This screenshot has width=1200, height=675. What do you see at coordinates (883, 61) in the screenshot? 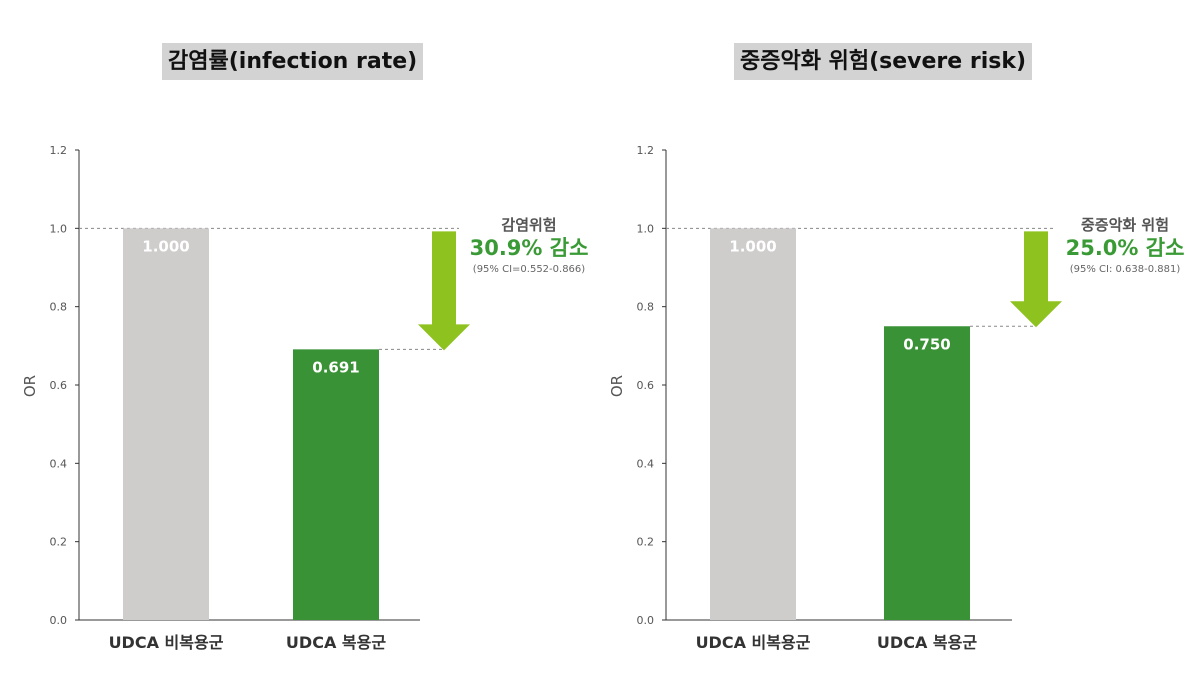
I see `chart-title: 중증악화 위험(severe risk)` at bounding box center [883, 61].